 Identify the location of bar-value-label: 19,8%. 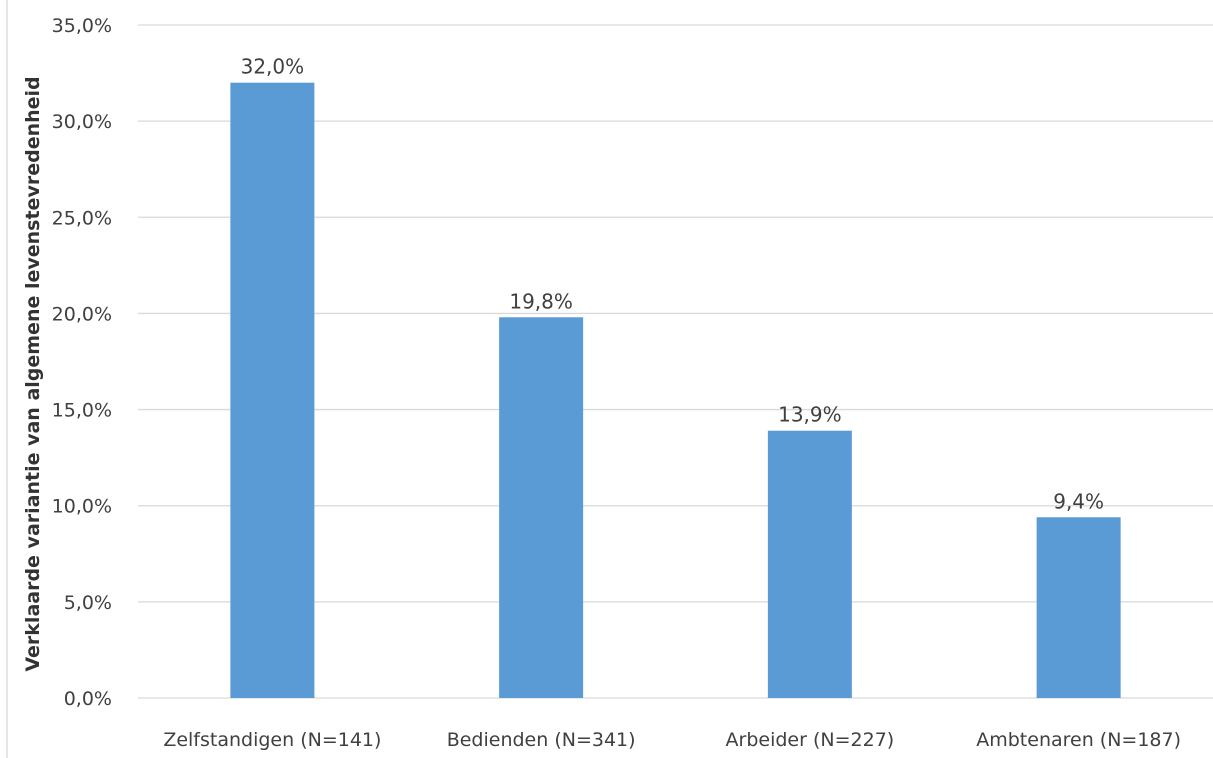
(541, 301).